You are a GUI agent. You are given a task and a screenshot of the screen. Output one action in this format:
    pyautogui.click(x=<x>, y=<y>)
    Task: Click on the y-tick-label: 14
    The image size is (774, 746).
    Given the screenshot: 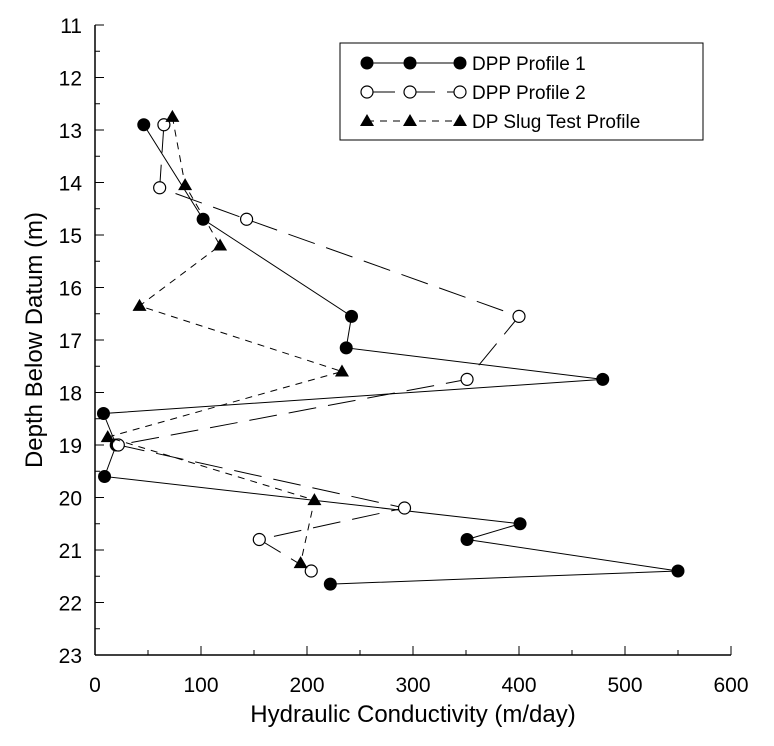 What is the action you would take?
    pyautogui.click(x=71, y=184)
    